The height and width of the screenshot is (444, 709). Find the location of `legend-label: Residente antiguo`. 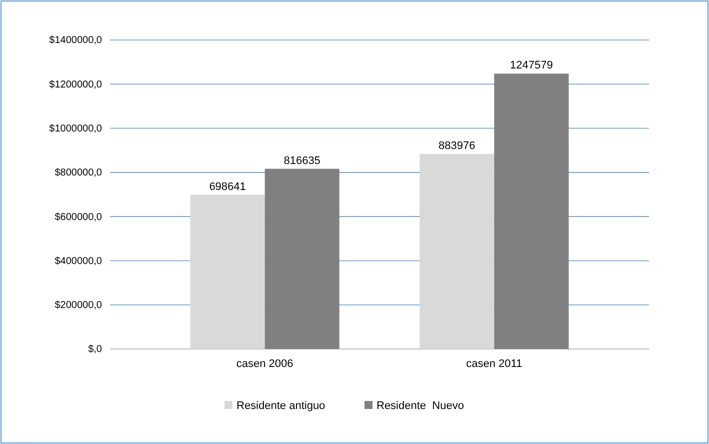

legend-label: Residente antiguo is located at coordinates (281, 406).